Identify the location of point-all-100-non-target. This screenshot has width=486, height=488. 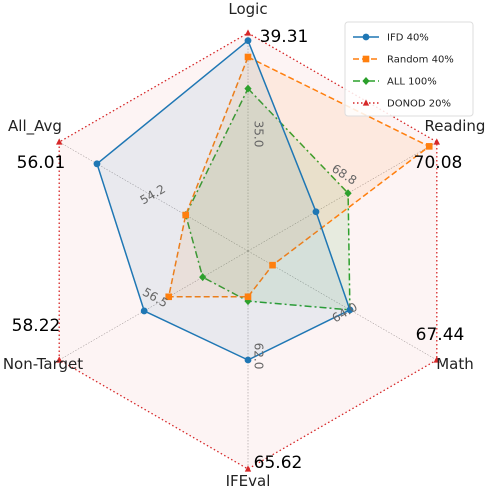
(203, 277).